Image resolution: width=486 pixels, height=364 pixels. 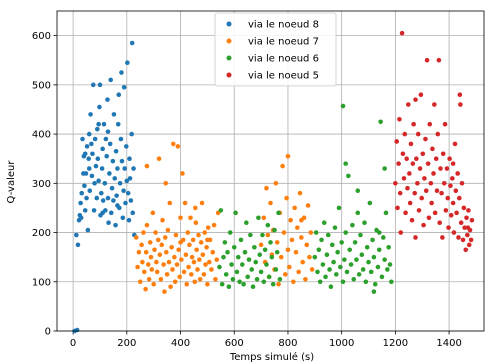 I want to click on y-axis-title: Q-valeur, so click(x=11, y=182).